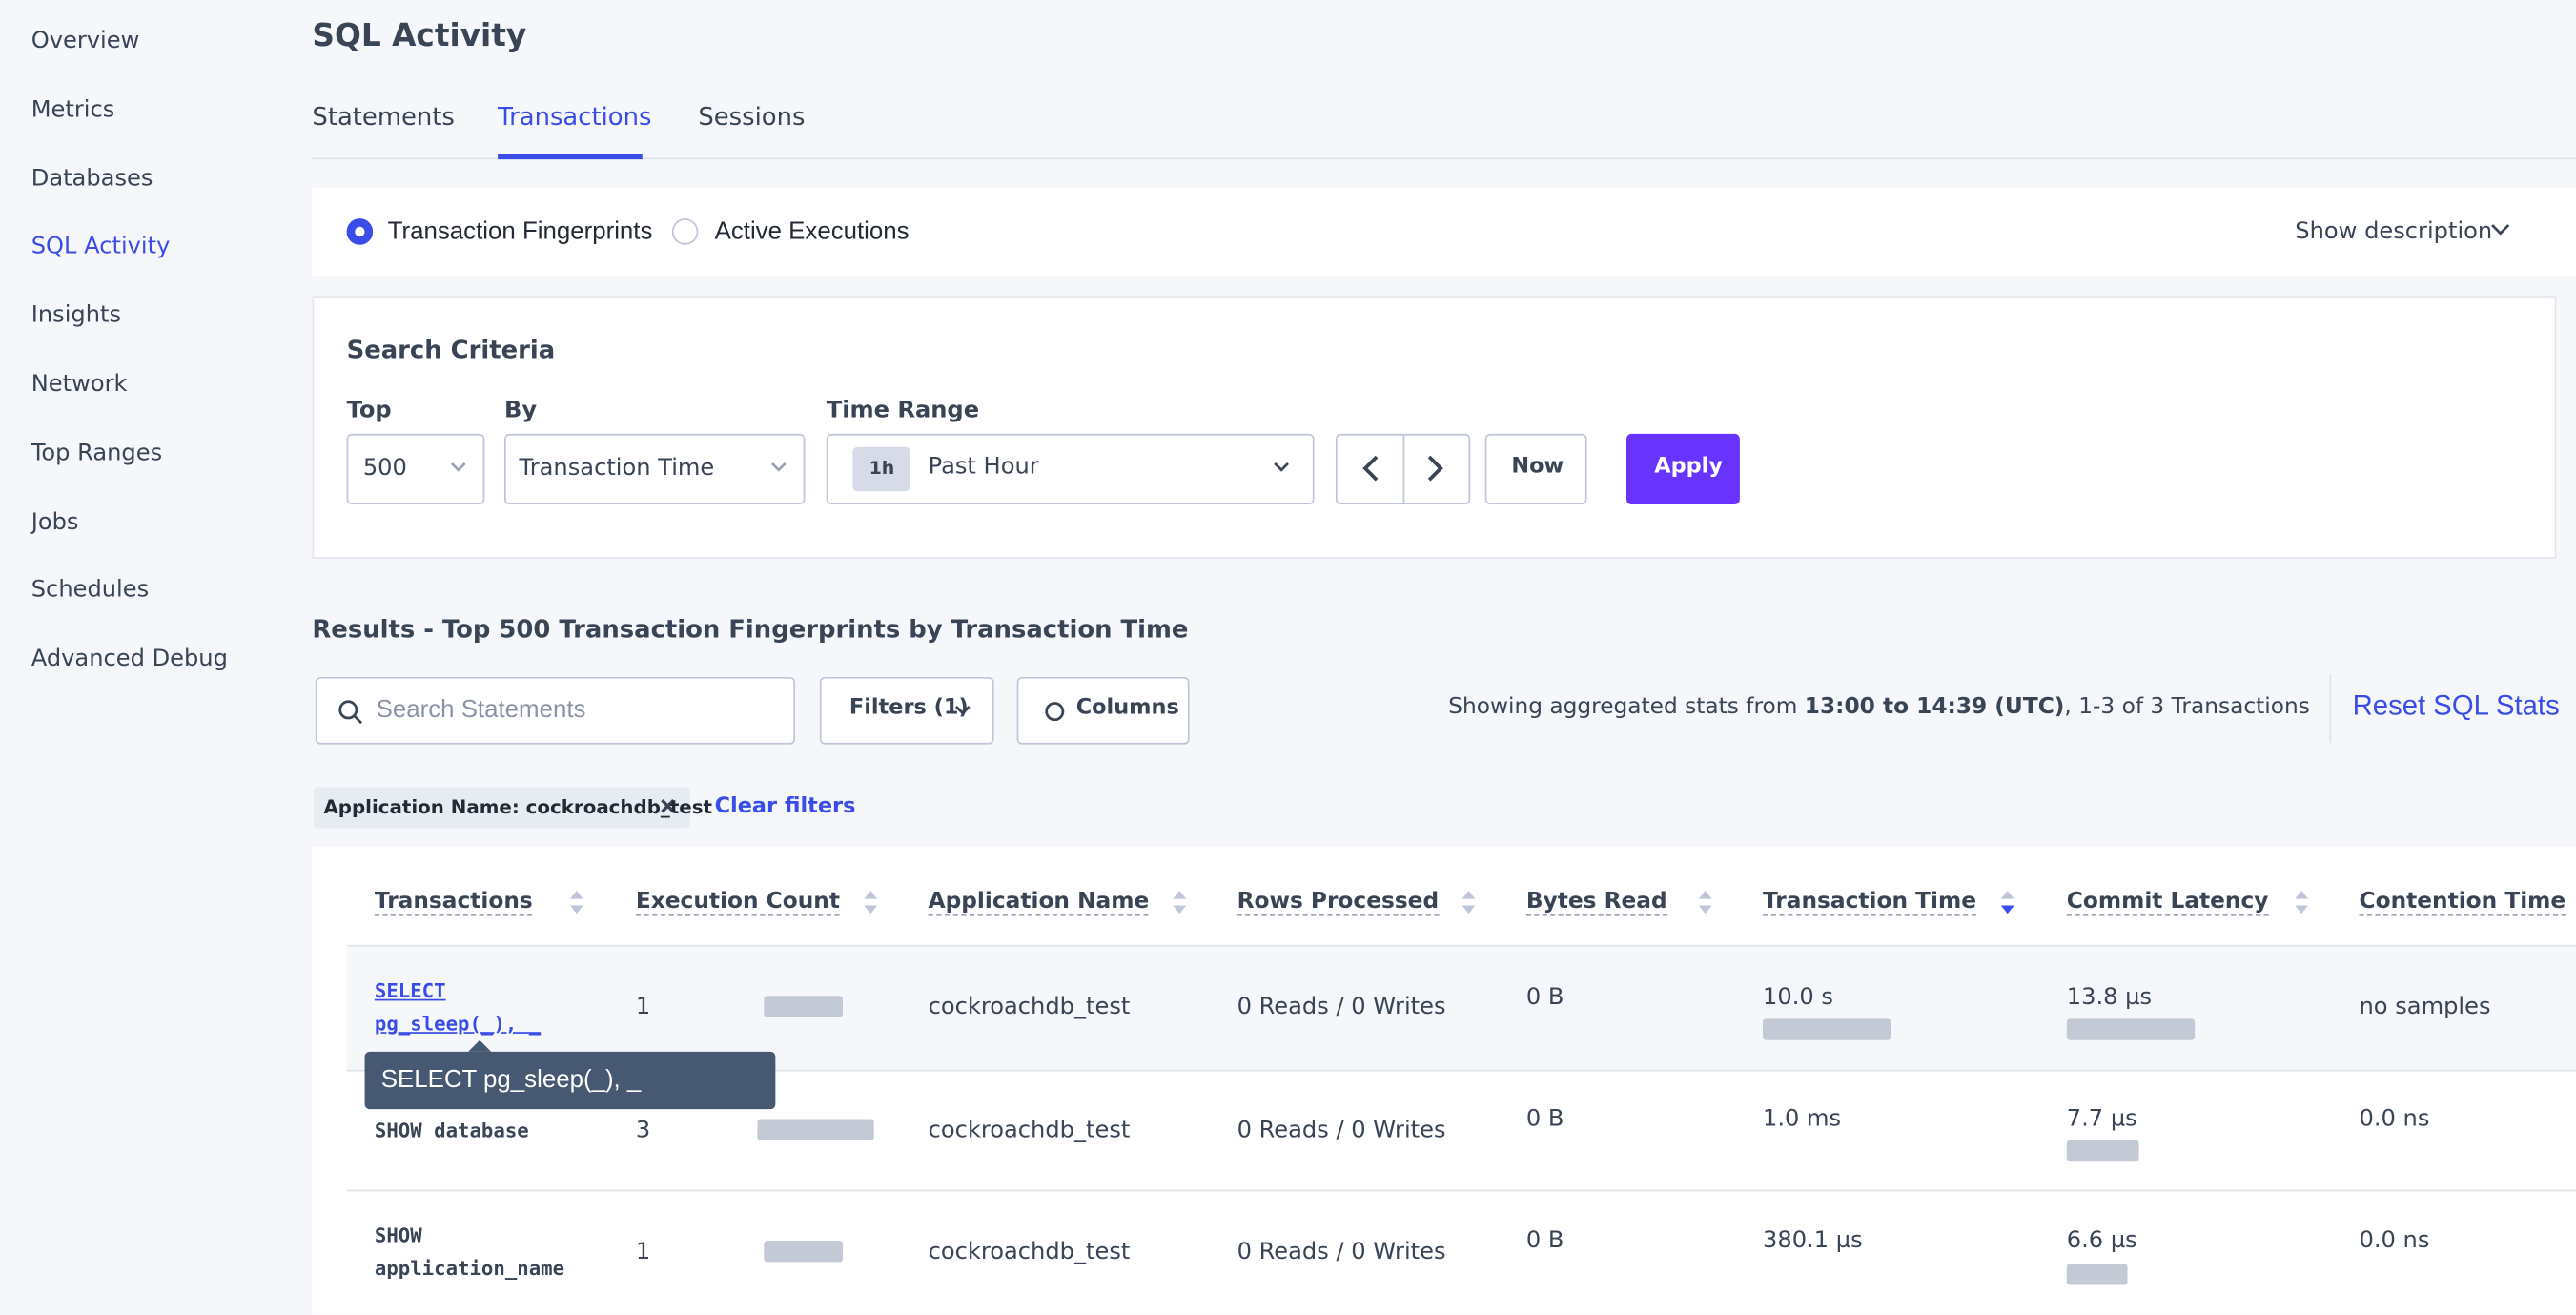 This screenshot has width=2576, height=1315. I want to click on clear-filters: Clear filters, so click(785, 807).